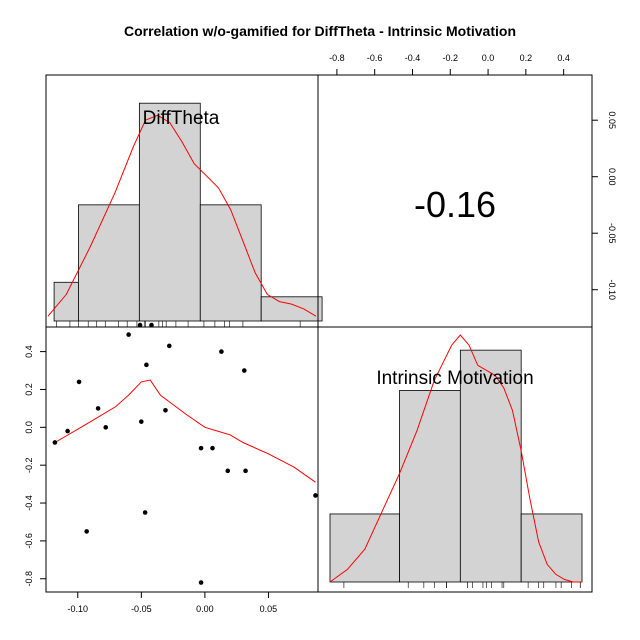  I want to click on y-tick-label: 0.4, so click(29, 351).